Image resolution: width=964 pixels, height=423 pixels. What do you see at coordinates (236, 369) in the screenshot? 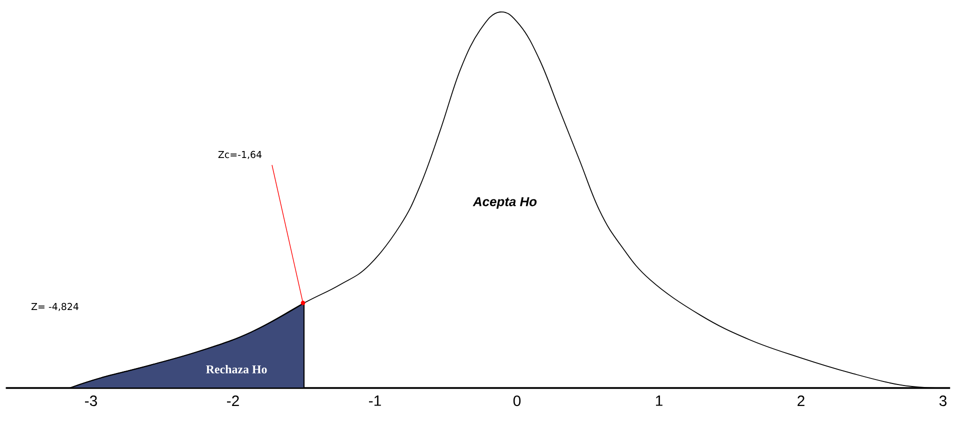
I see `series-label: Rechaza Ho` at bounding box center [236, 369].